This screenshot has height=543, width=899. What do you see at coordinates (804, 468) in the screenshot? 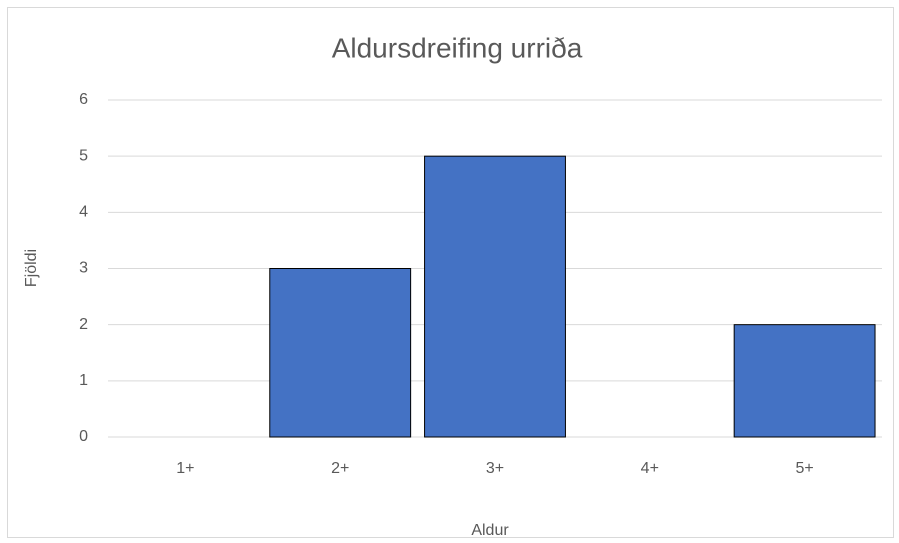
I see `x-tick-label: 5+` at bounding box center [804, 468].